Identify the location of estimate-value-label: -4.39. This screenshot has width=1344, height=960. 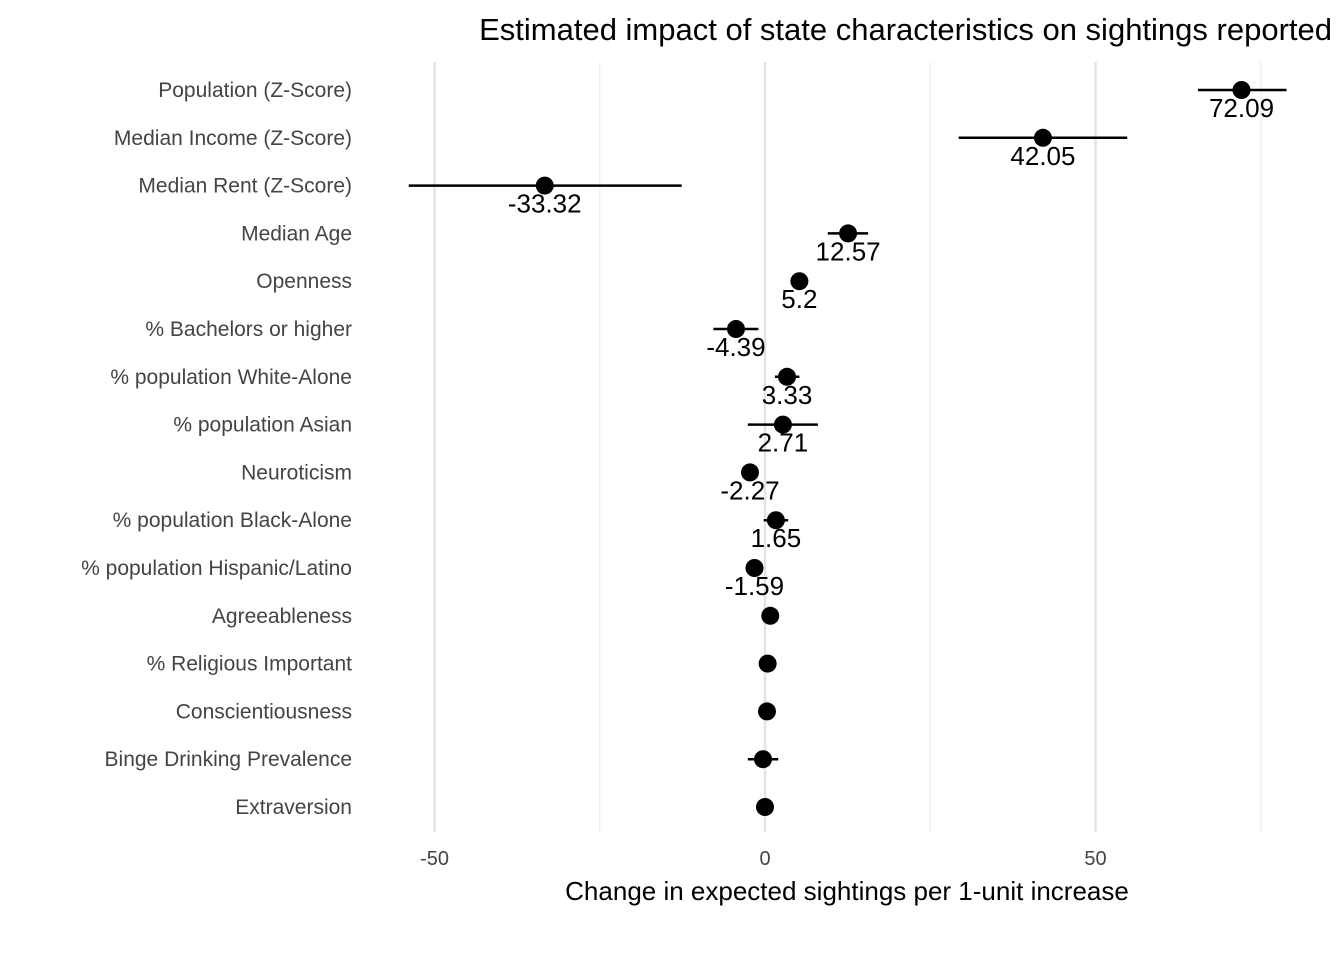
(735, 347).